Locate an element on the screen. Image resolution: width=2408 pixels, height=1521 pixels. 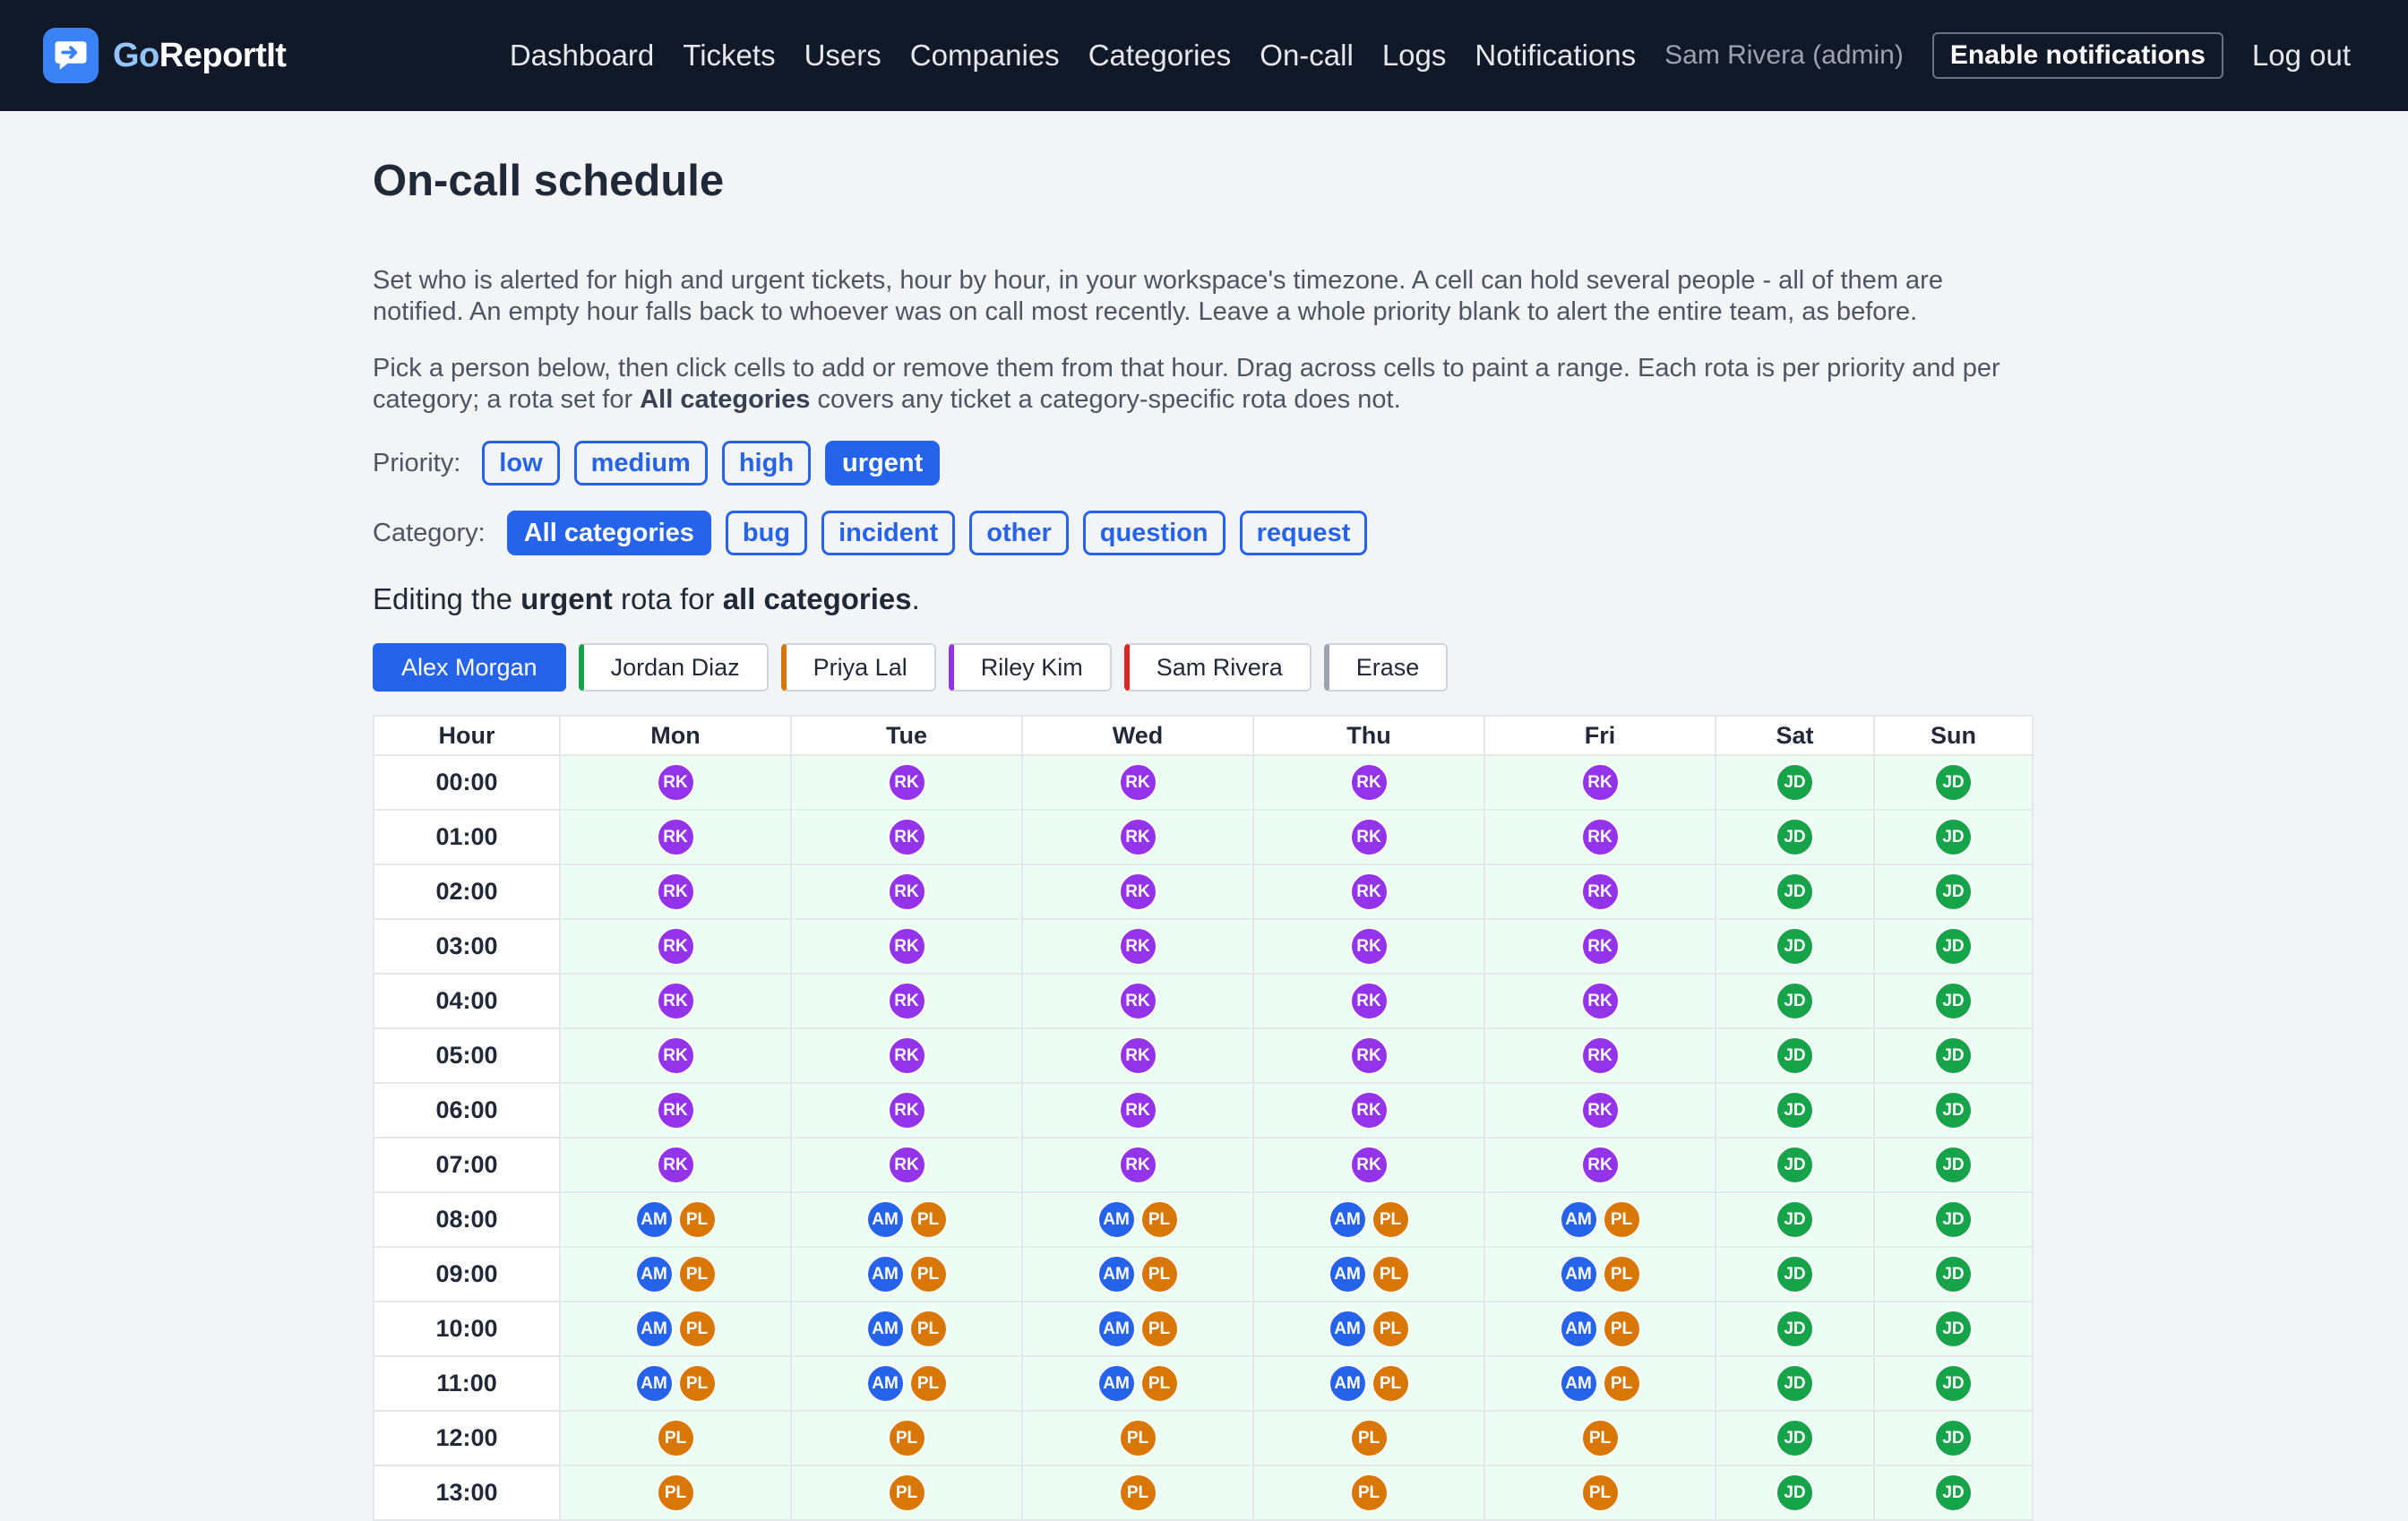
priority-high: high is located at coordinates (766, 463).